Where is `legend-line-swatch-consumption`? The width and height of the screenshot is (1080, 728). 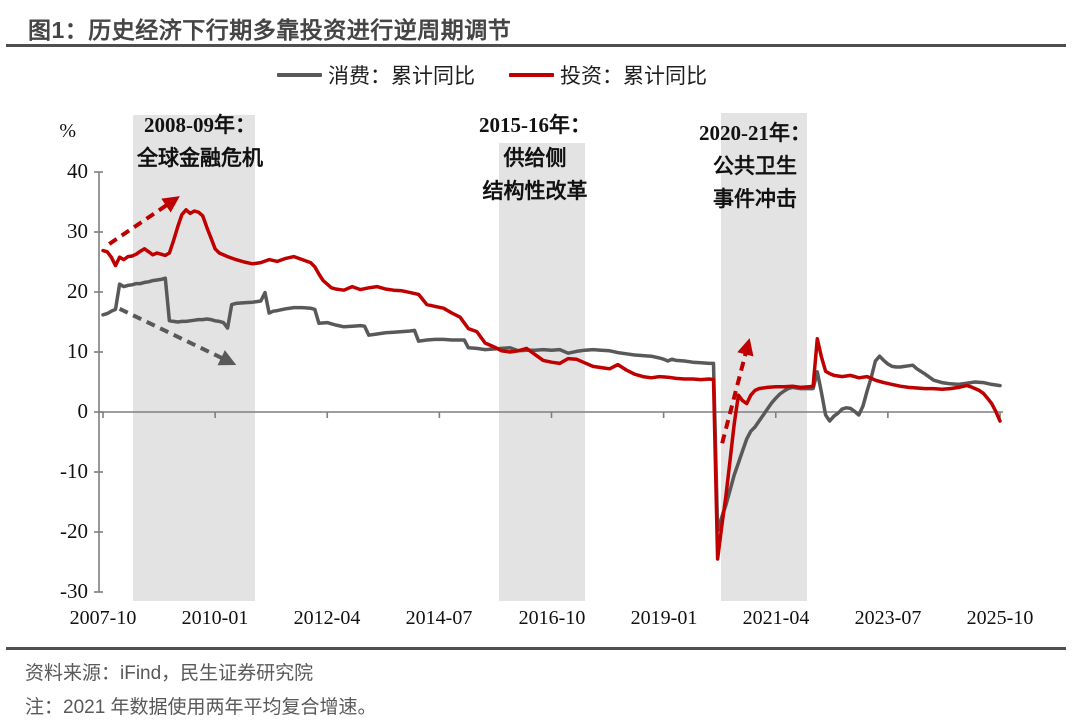 legend-line-swatch-consumption is located at coordinates (299, 75).